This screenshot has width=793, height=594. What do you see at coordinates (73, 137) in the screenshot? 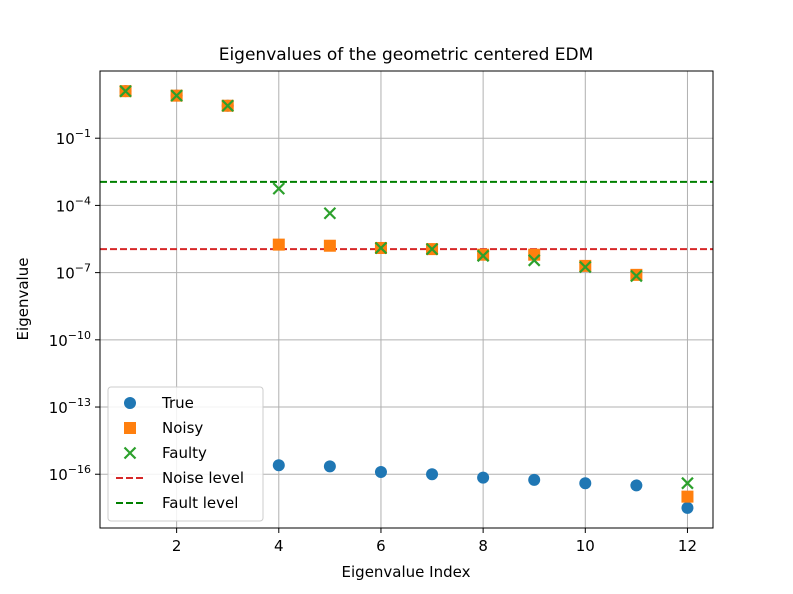
I see `y-tick-label: 10⁻¹` at bounding box center [73, 137].